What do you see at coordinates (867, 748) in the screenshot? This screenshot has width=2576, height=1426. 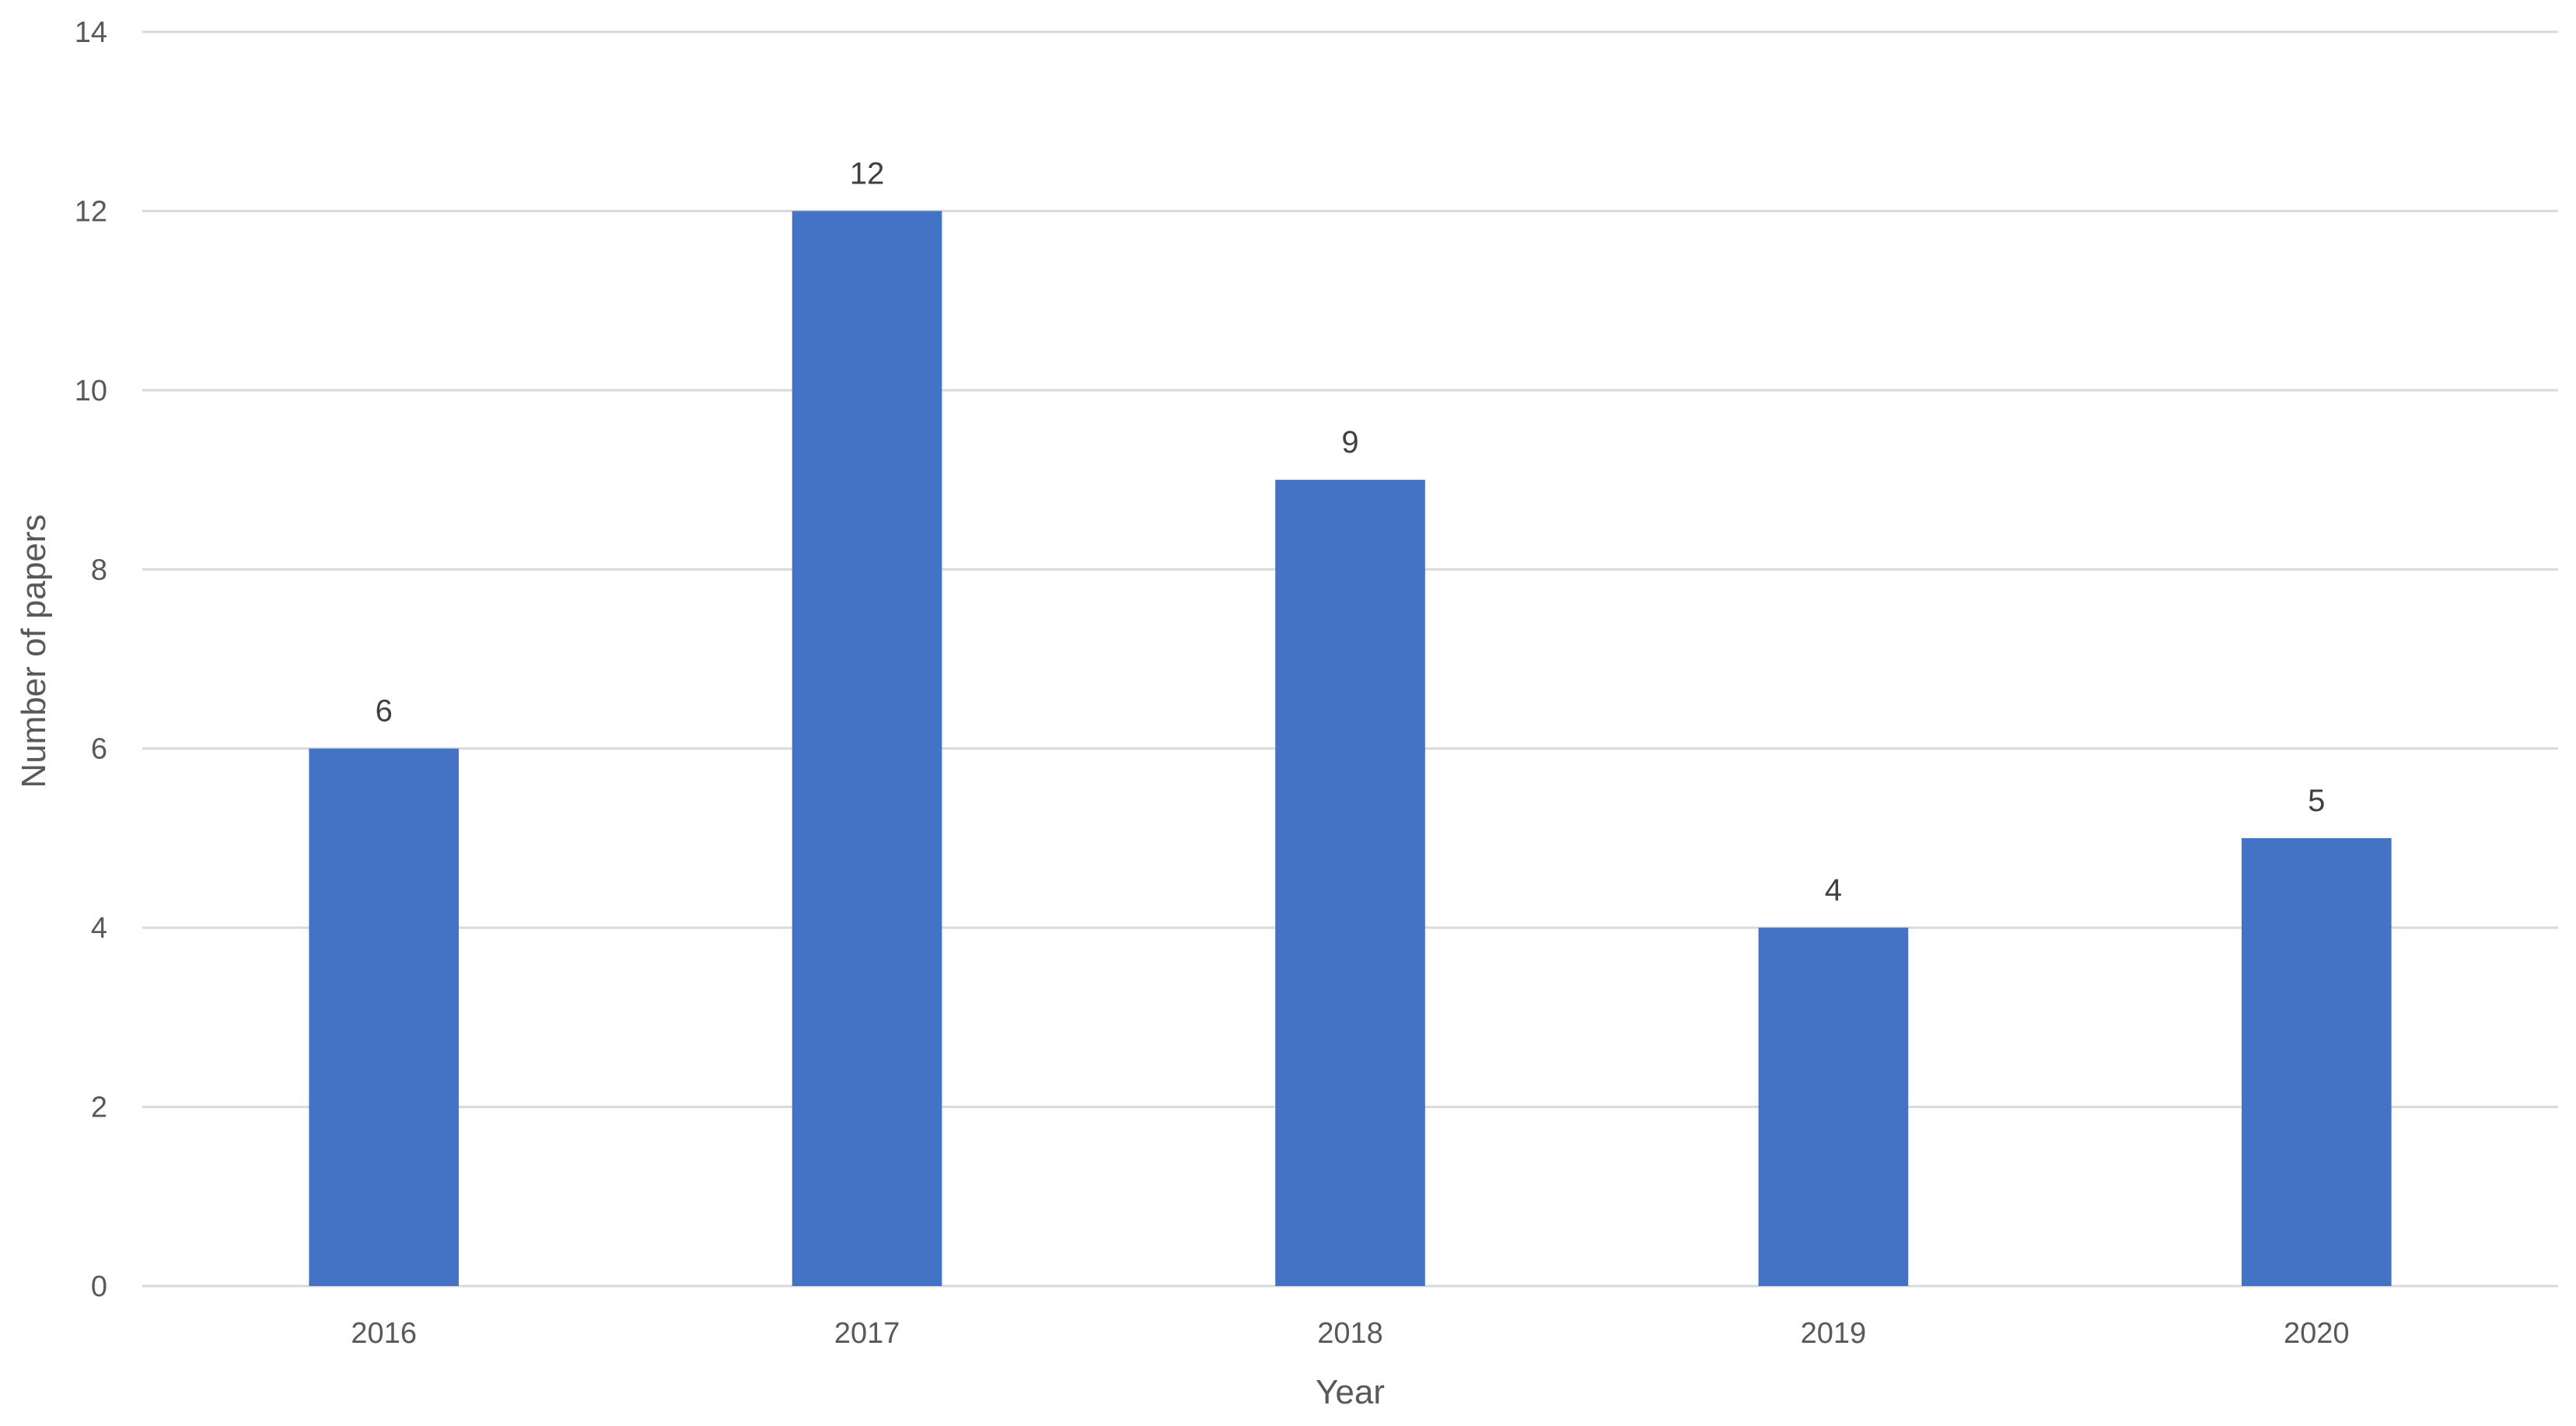 I see `bar-2017` at bounding box center [867, 748].